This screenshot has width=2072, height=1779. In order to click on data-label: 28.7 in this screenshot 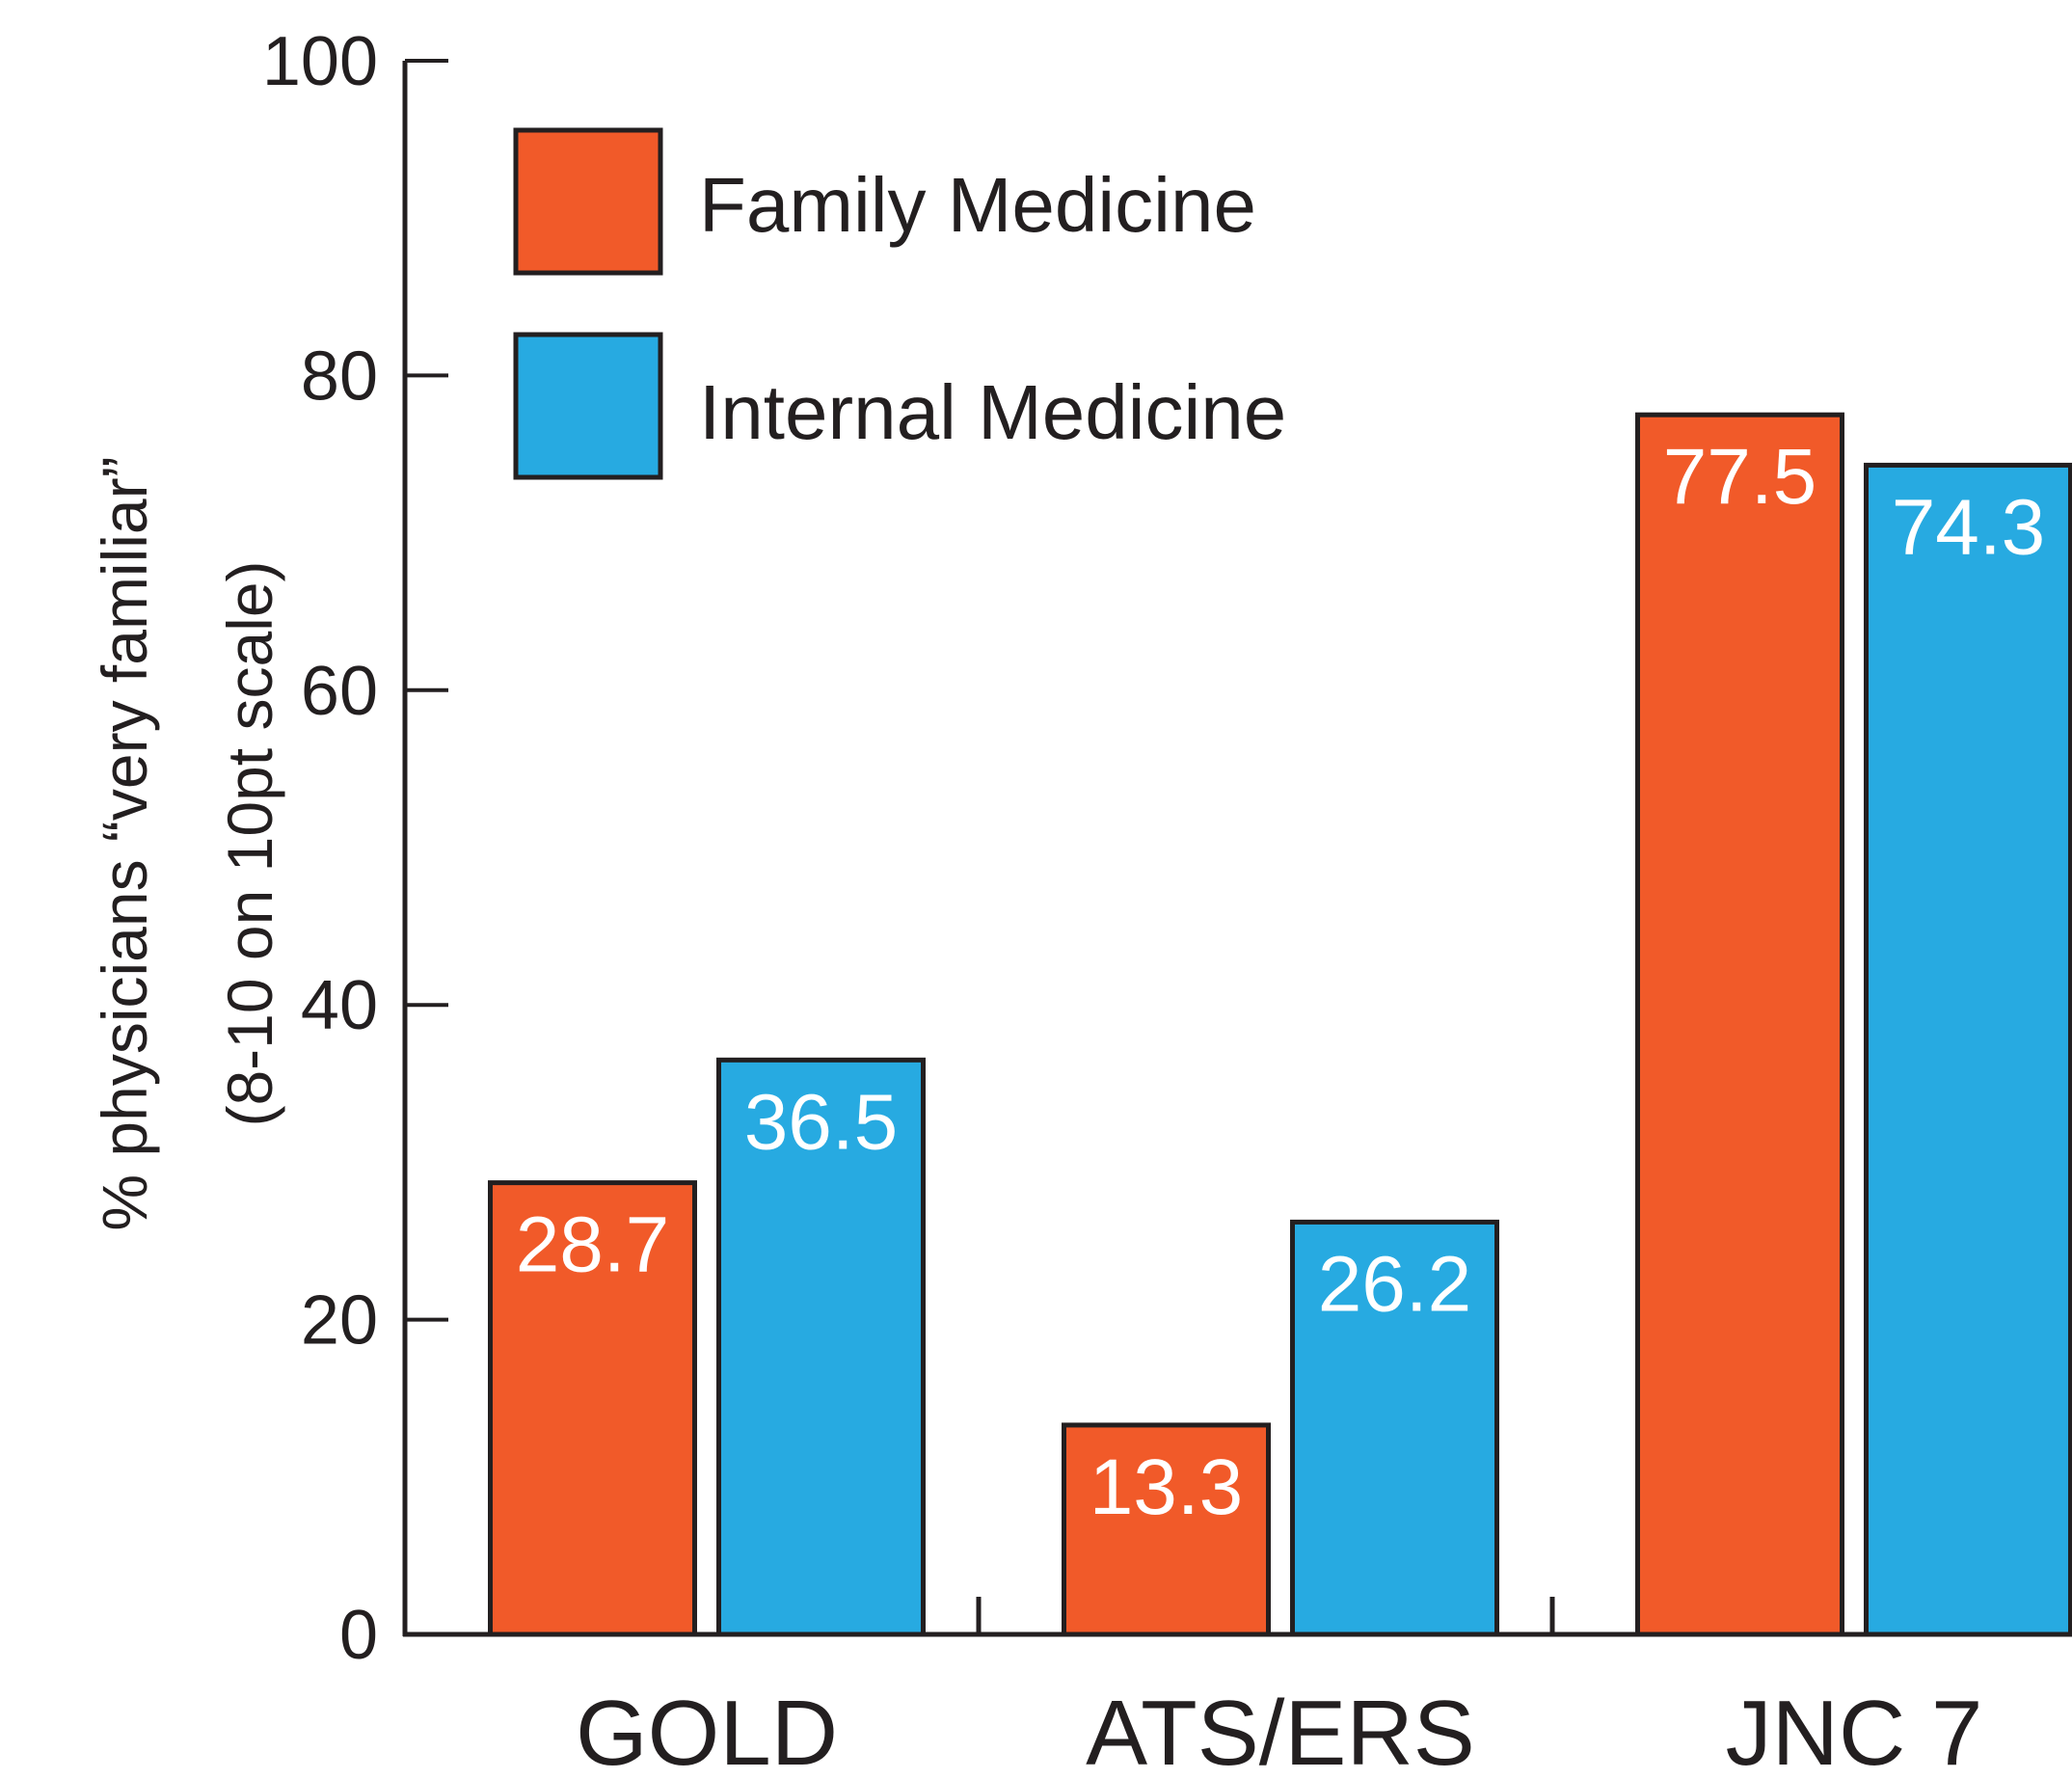, I will do `click(593, 1245)`.